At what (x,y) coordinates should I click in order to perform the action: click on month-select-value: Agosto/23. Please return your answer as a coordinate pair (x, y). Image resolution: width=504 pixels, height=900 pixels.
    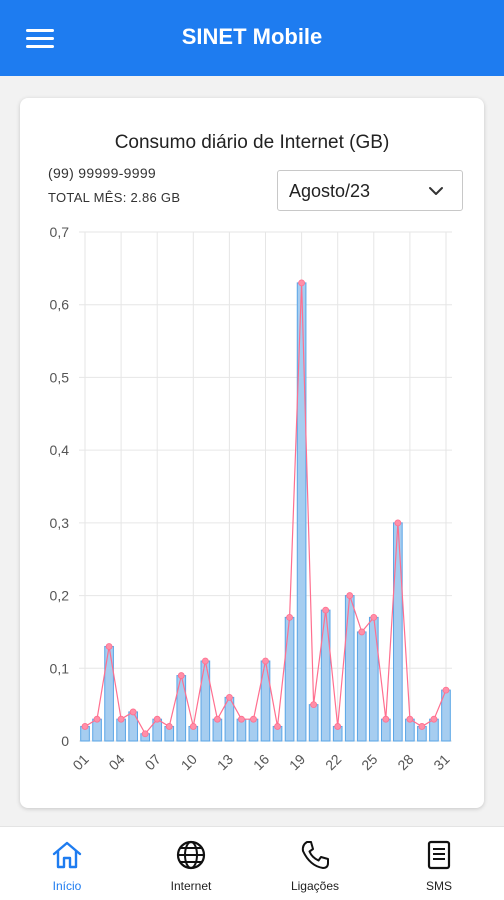
    Looking at the image, I should click on (330, 191).